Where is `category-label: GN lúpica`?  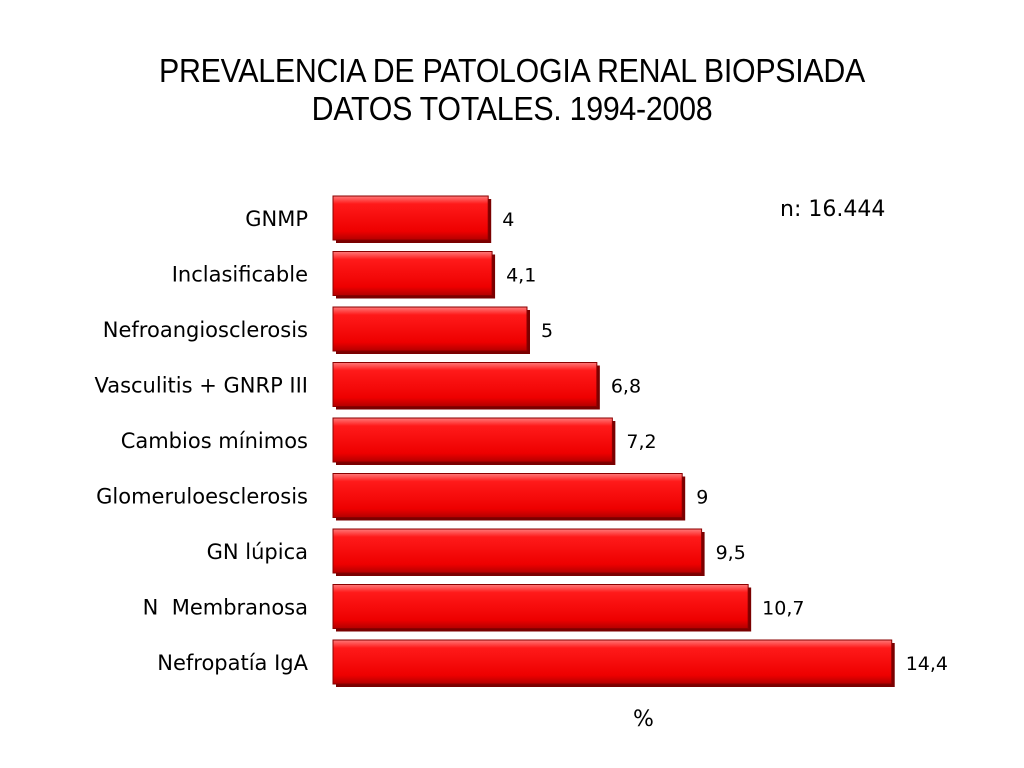 category-label: GN lúpica is located at coordinates (257, 552).